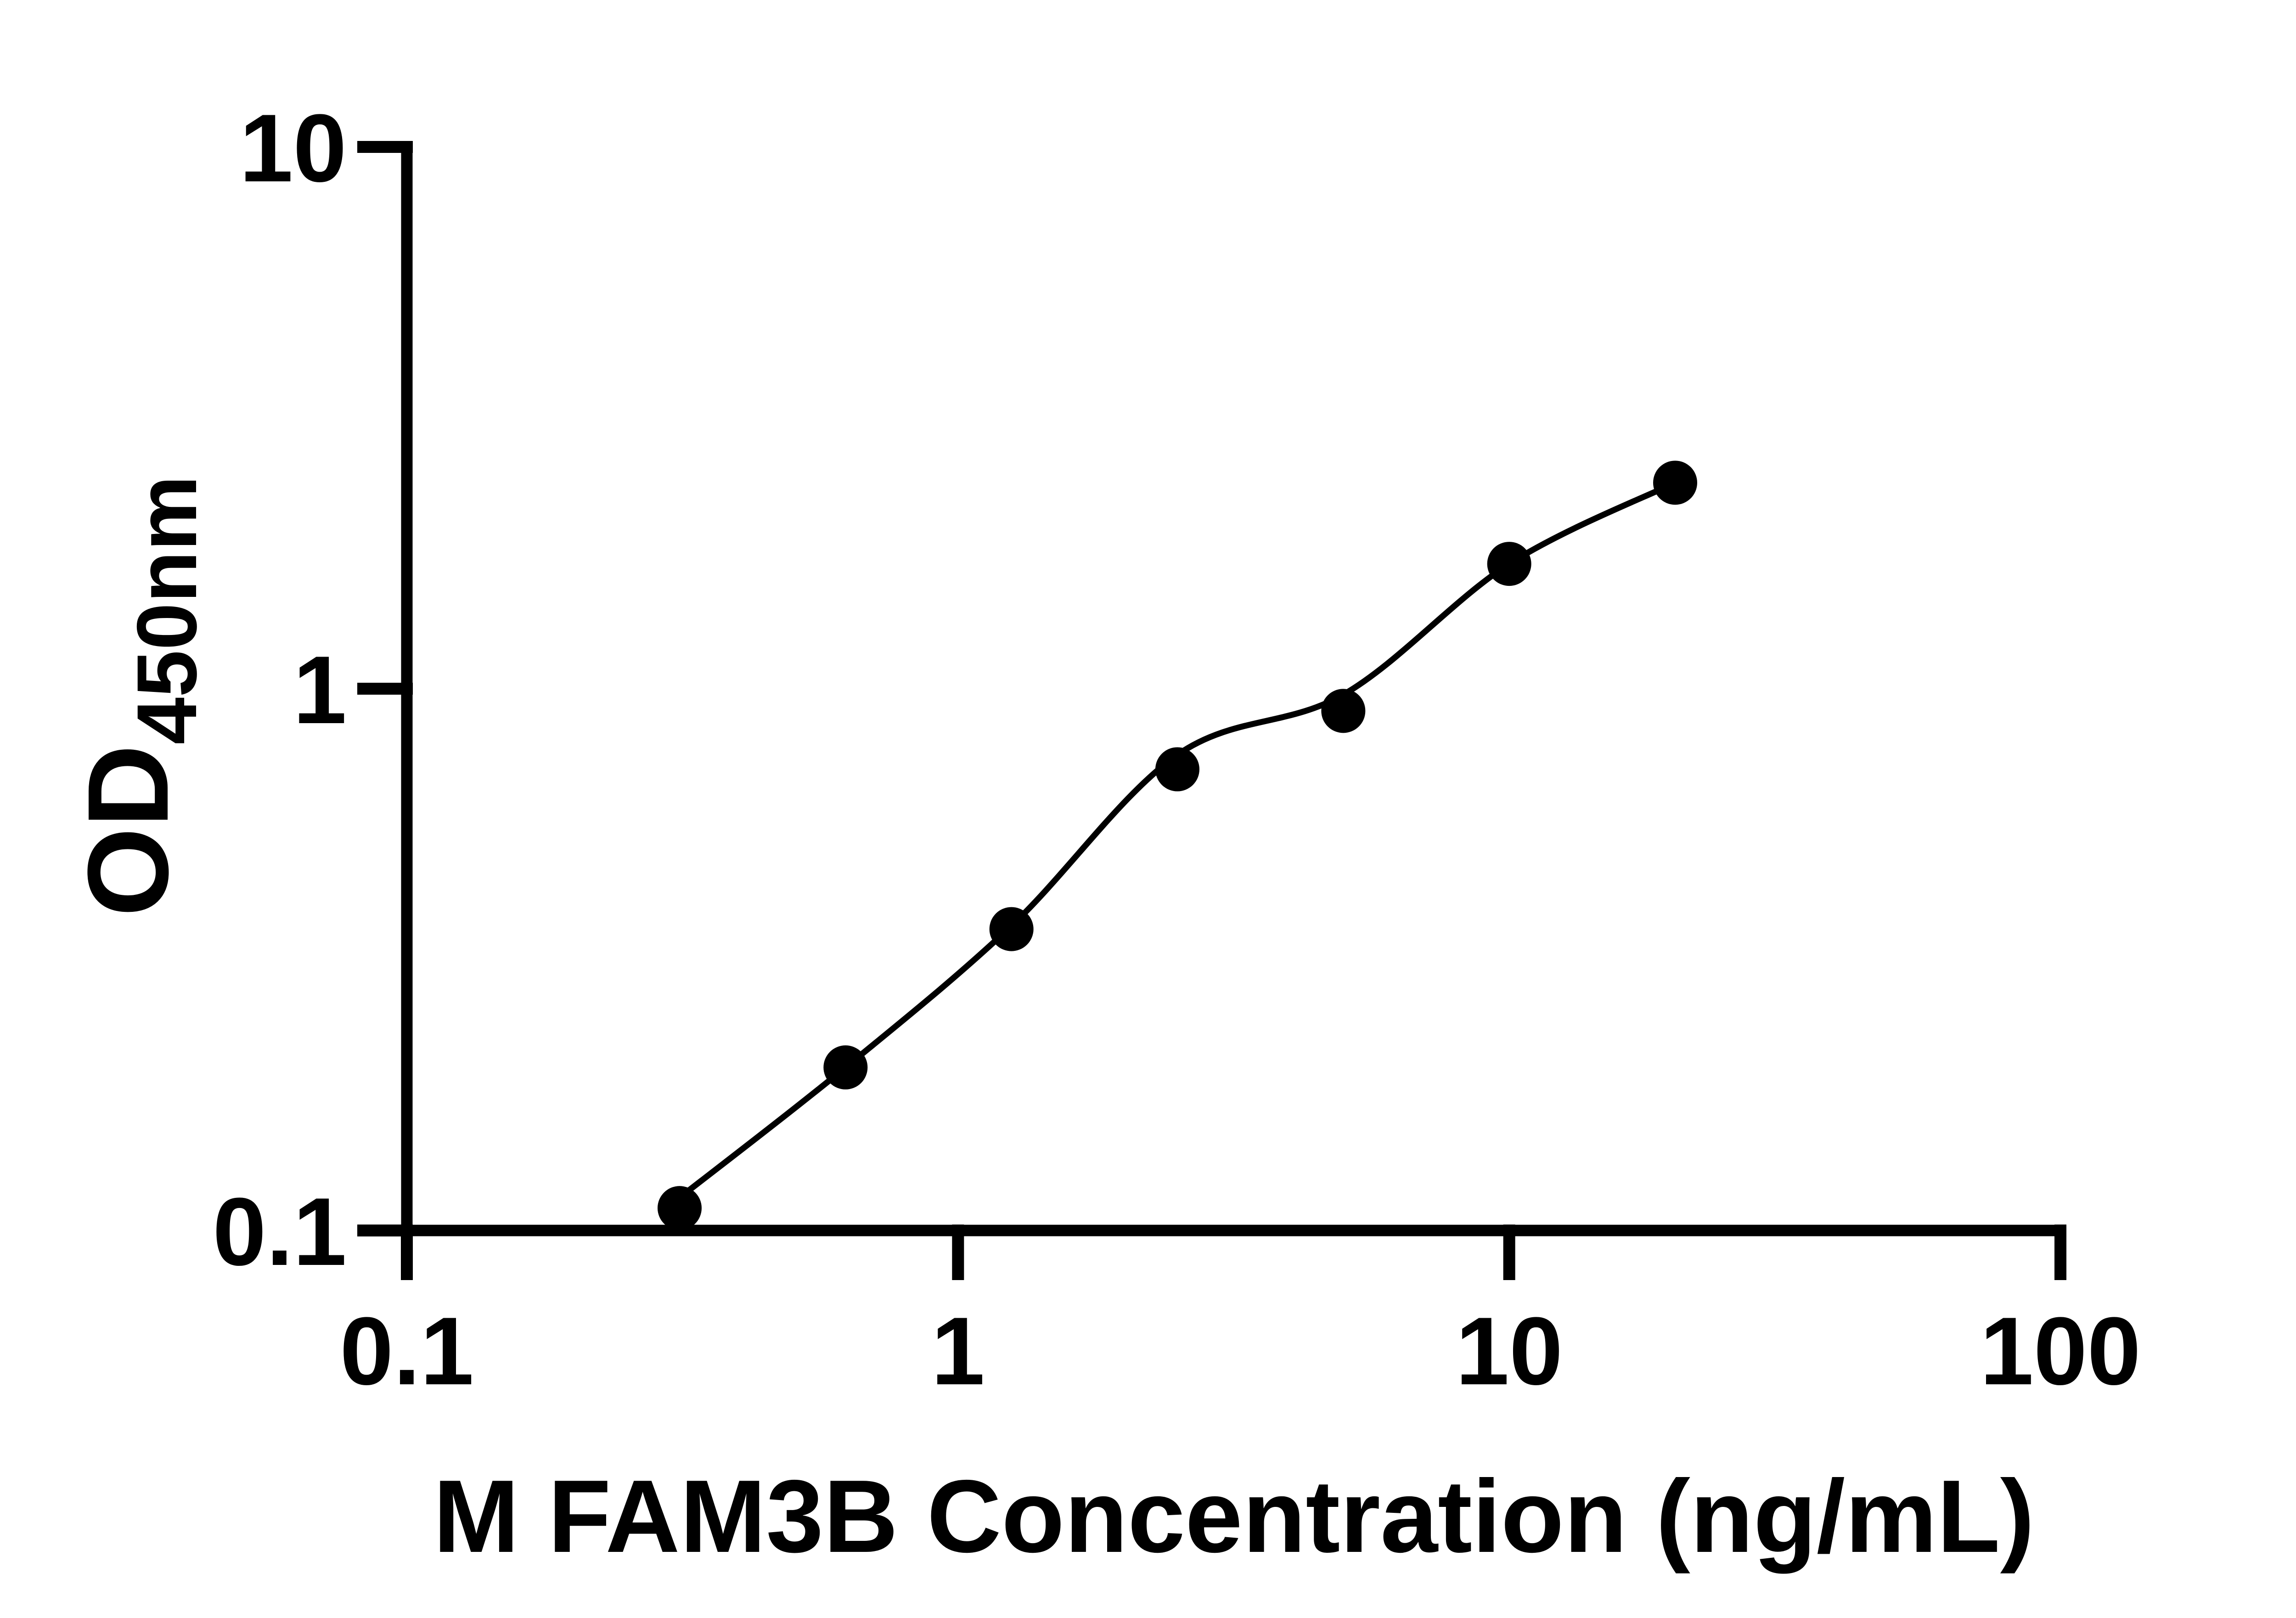 The image size is (2296, 1618). Describe the element at coordinates (1509, 1351) in the screenshot. I see `x-tick-label: 10` at that location.